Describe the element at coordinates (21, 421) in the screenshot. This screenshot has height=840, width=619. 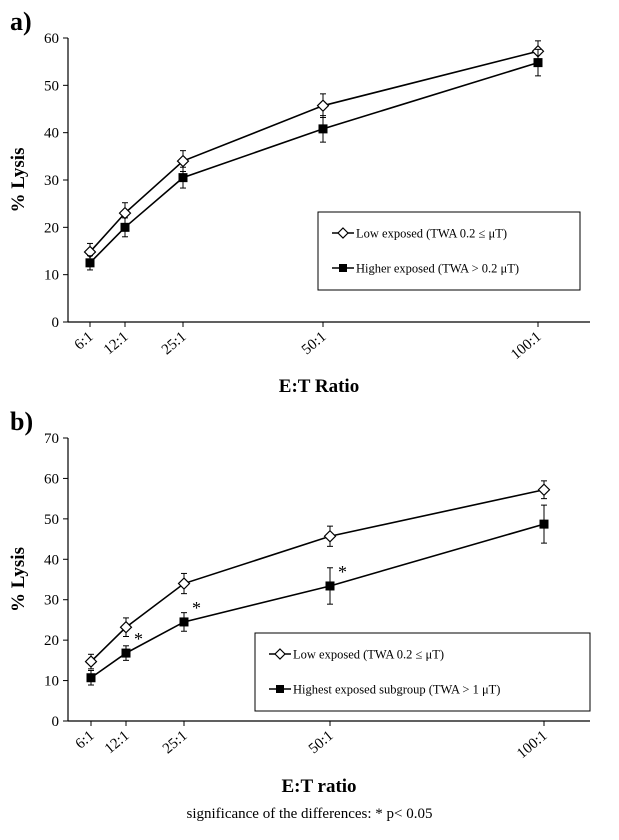
I see `panel-label: b)` at that location.